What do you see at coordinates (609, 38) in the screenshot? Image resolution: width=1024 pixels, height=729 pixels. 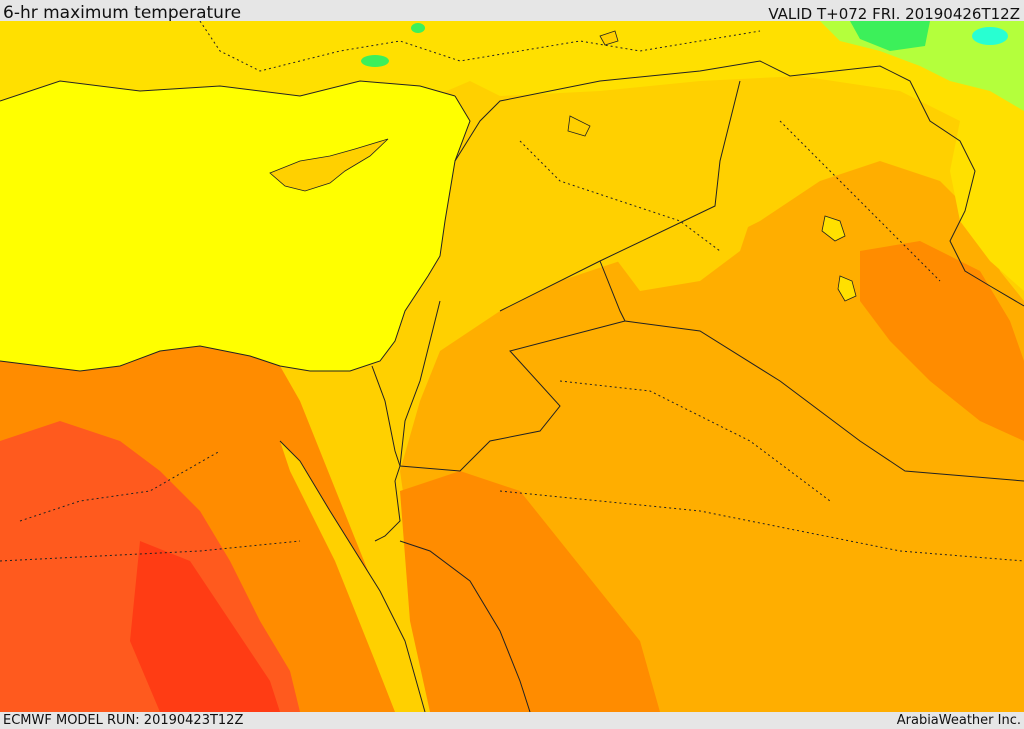 I see `lake-turkey` at bounding box center [609, 38].